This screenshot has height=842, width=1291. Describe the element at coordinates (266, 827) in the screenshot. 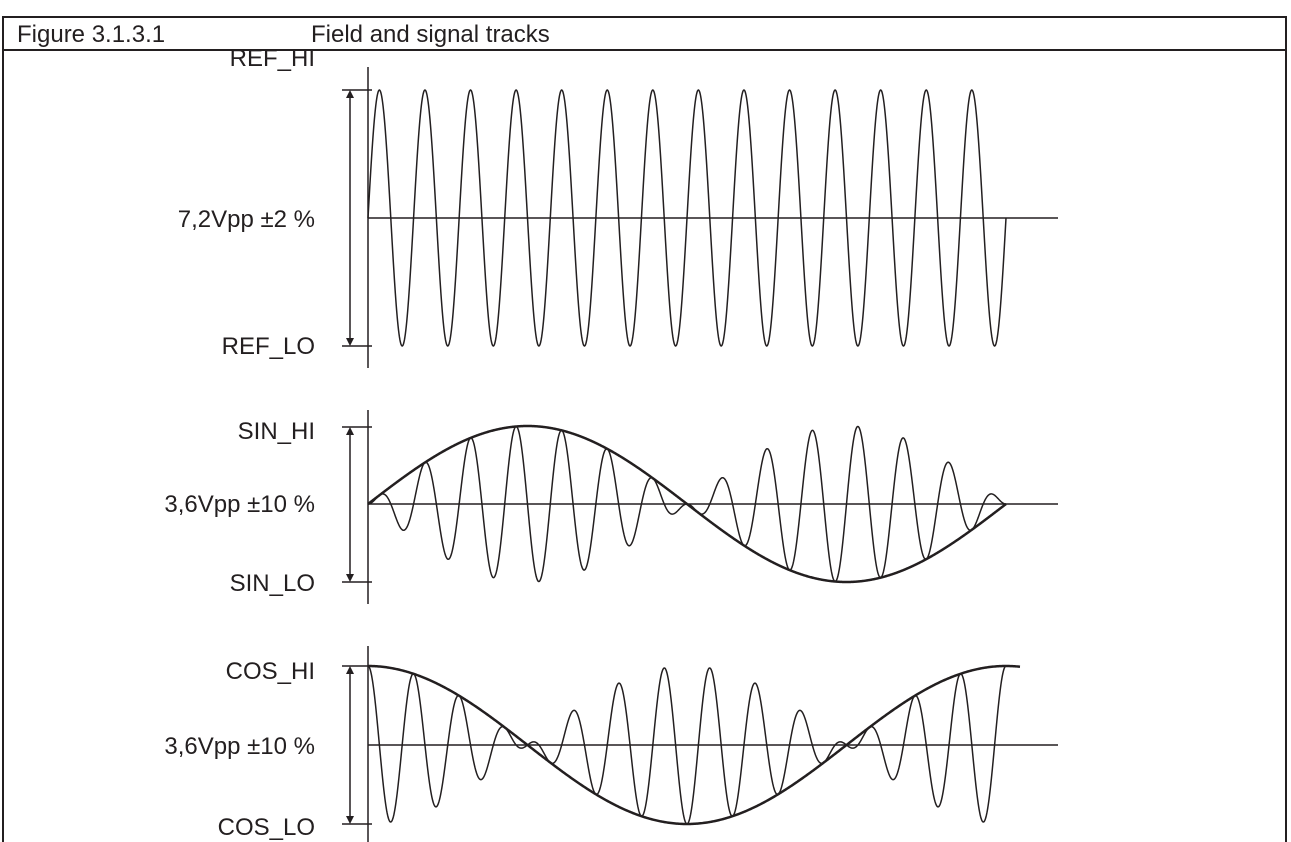

I see `cos-lo-label: COS_LO` at that location.